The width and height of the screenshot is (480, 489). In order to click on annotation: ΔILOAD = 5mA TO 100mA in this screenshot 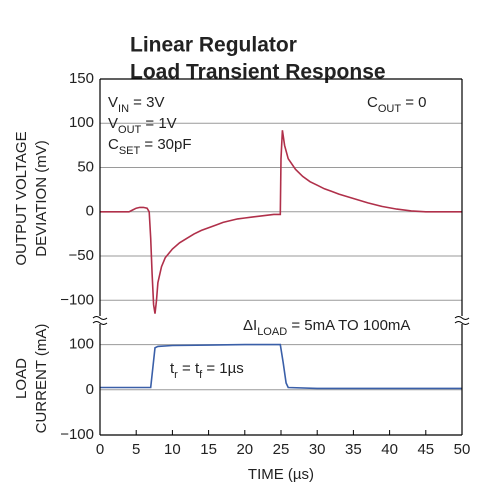, I will do `click(326, 327)`.